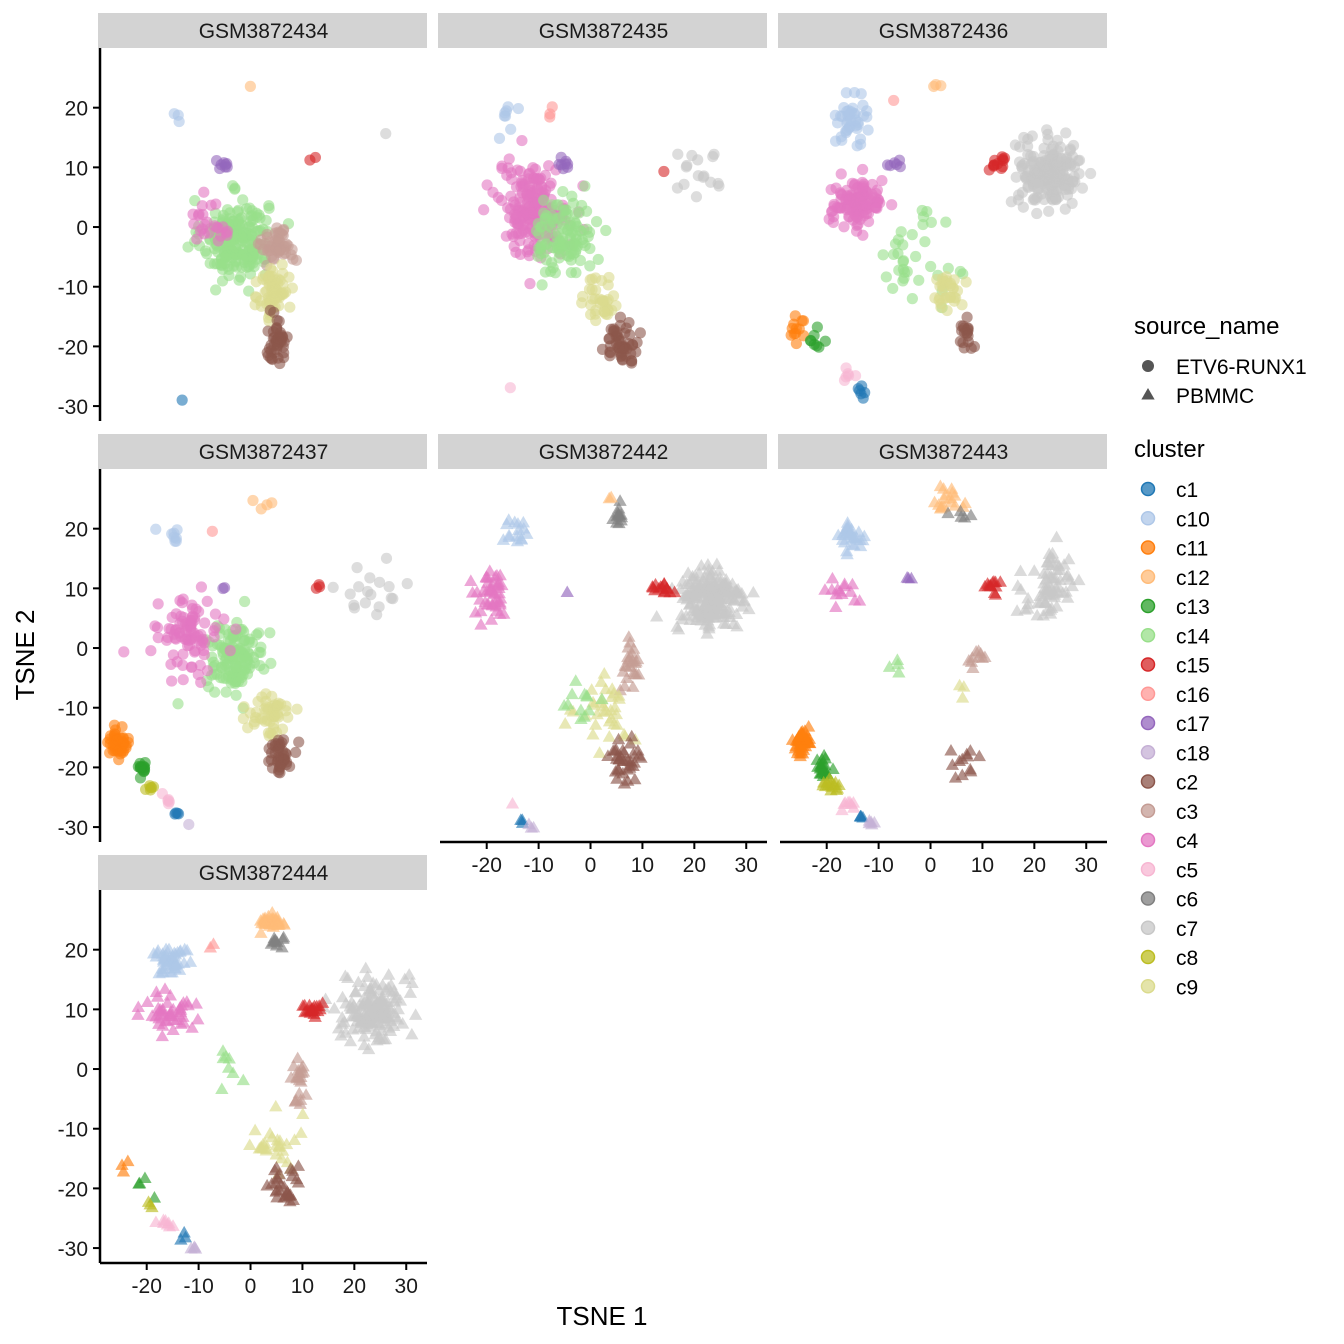  Describe the element at coordinates (1148, 898) in the screenshot. I see `legend-key-c6` at that location.